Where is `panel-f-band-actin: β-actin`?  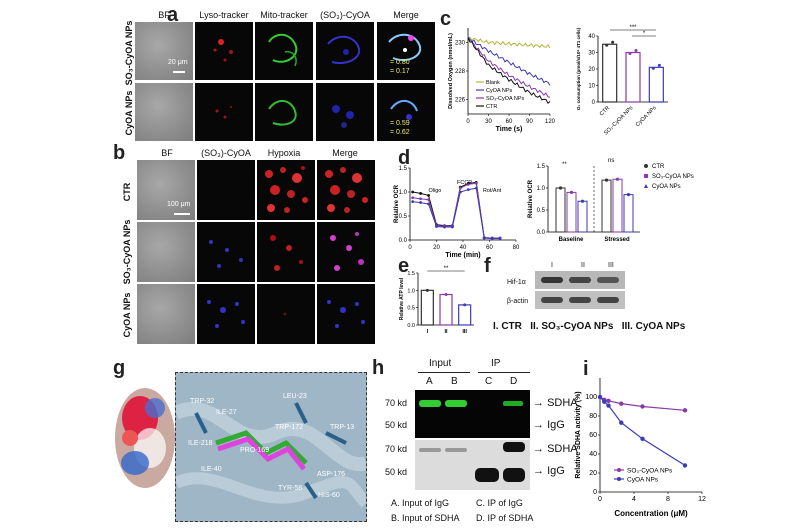
panel-f-band-actin: β-actin is located at coordinates (518, 301).